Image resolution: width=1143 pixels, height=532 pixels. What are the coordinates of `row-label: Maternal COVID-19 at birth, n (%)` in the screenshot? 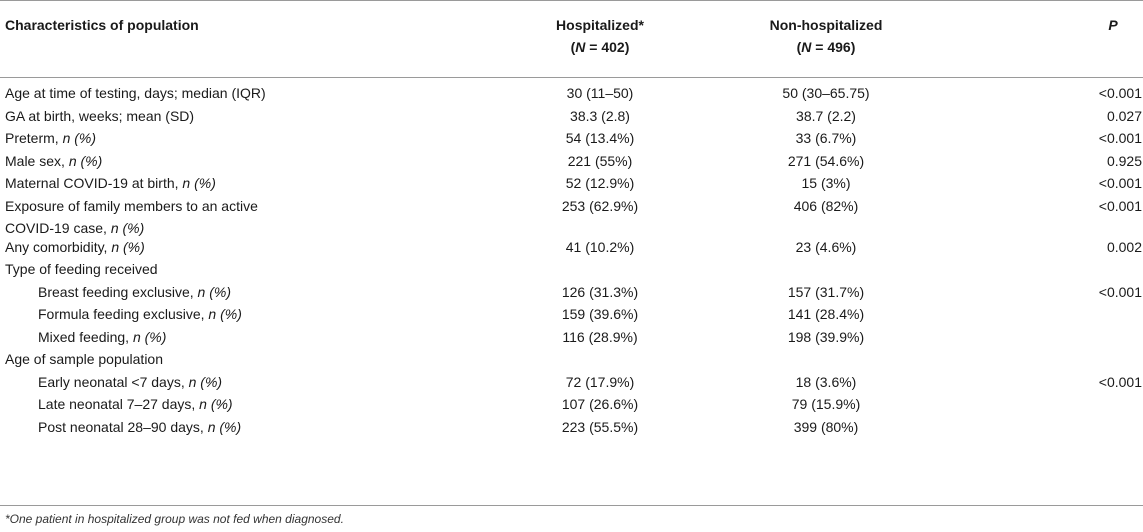 It's located at (160, 183).